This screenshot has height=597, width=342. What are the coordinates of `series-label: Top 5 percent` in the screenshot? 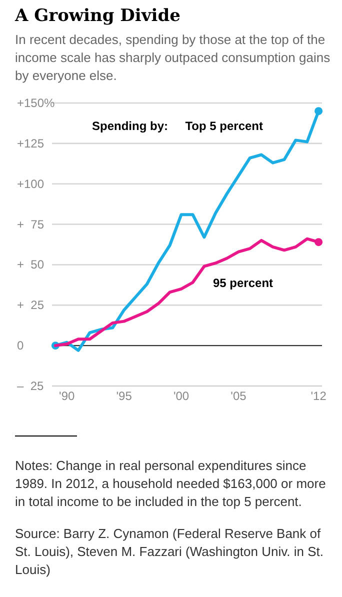 It's located at (224, 126).